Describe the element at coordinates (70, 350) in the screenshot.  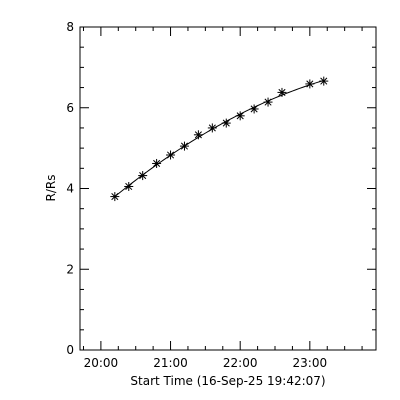
I see `y-tick-label: 0` at that location.